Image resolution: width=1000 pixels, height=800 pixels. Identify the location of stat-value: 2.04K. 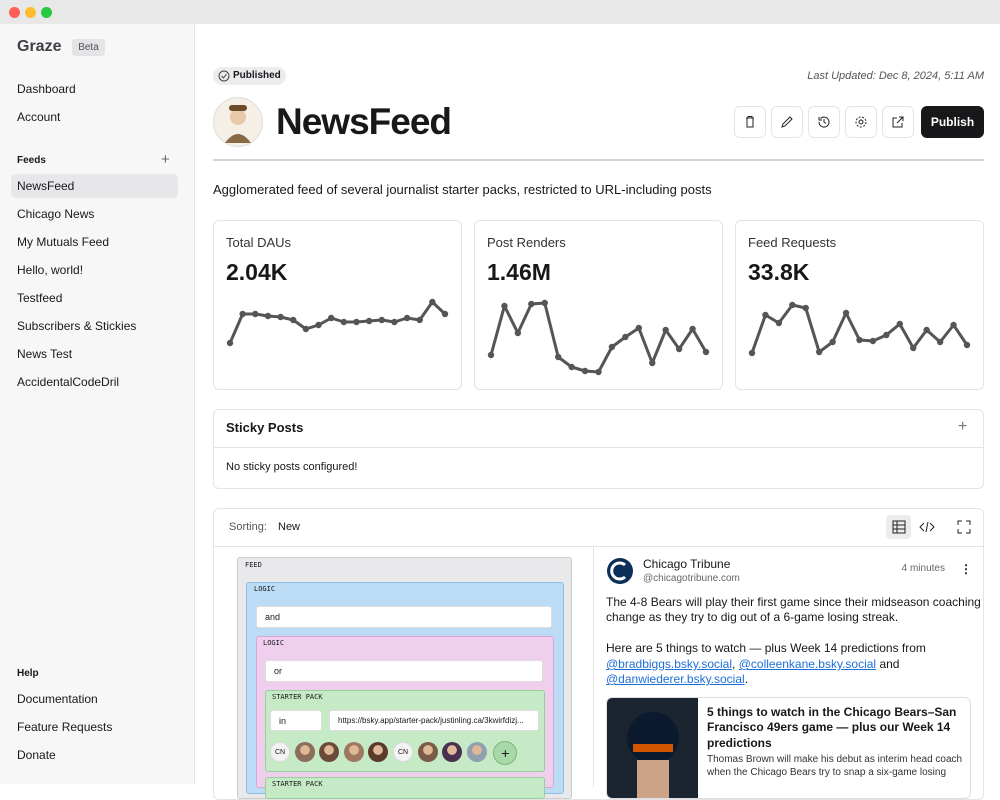
(257, 272).